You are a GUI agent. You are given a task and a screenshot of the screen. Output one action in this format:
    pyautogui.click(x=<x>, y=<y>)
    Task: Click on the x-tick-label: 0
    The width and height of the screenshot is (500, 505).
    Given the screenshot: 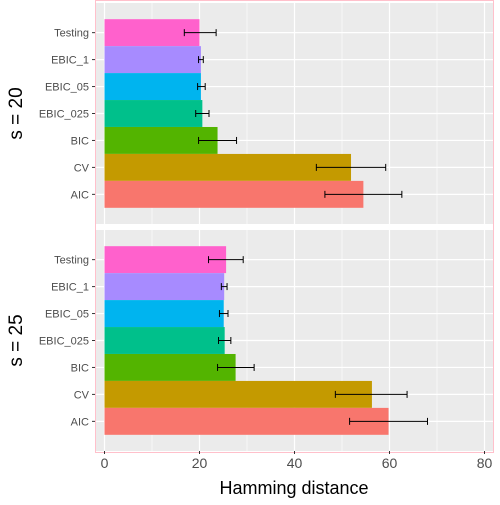 What is the action you would take?
    pyautogui.click(x=105, y=463)
    